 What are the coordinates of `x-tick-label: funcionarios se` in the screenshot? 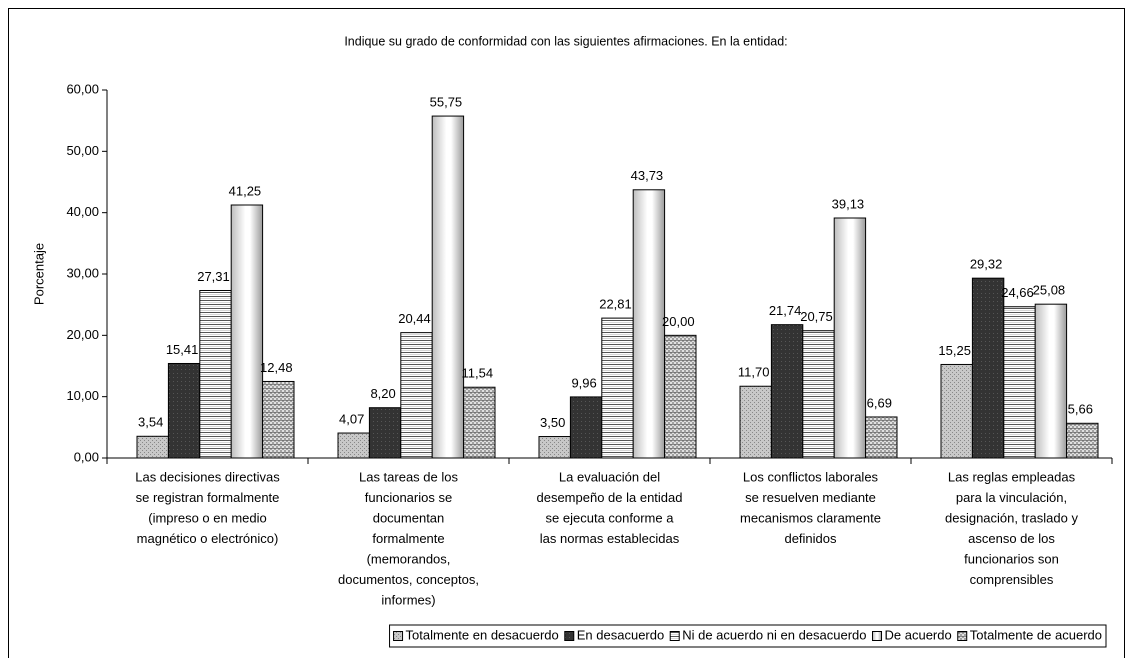 It's located at (408, 497).